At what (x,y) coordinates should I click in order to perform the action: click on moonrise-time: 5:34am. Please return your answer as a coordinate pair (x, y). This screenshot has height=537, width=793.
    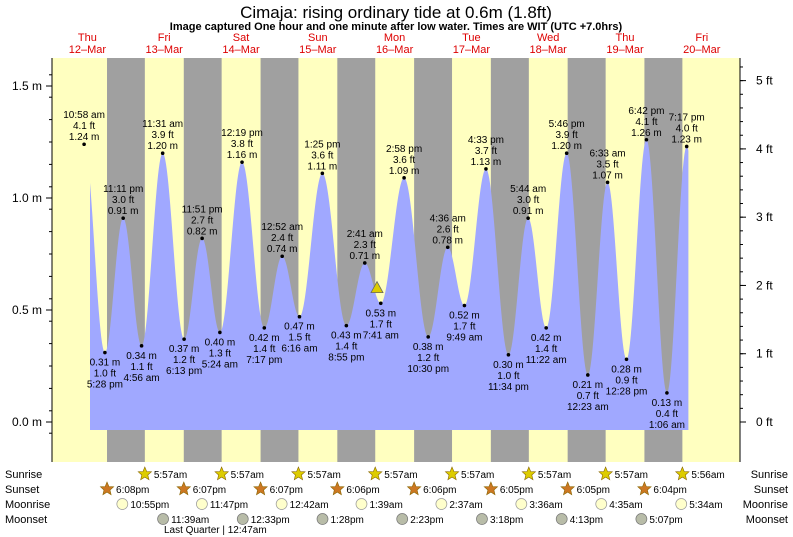
    Looking at the image, I should click on (705, 505).